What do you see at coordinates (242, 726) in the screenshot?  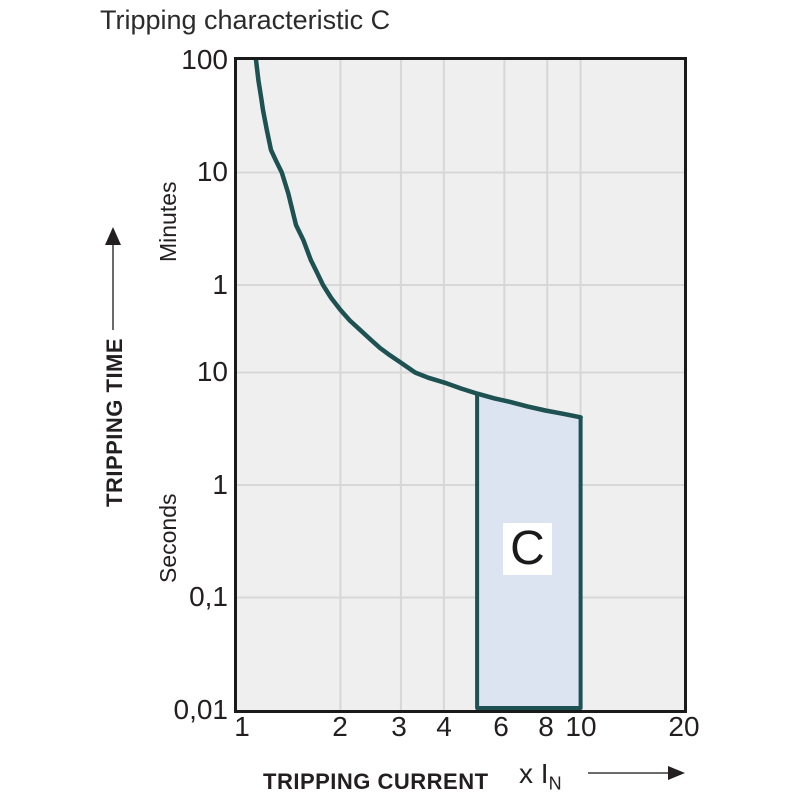 I see `x-tick-label: 1` at bounding box center [242, 726].